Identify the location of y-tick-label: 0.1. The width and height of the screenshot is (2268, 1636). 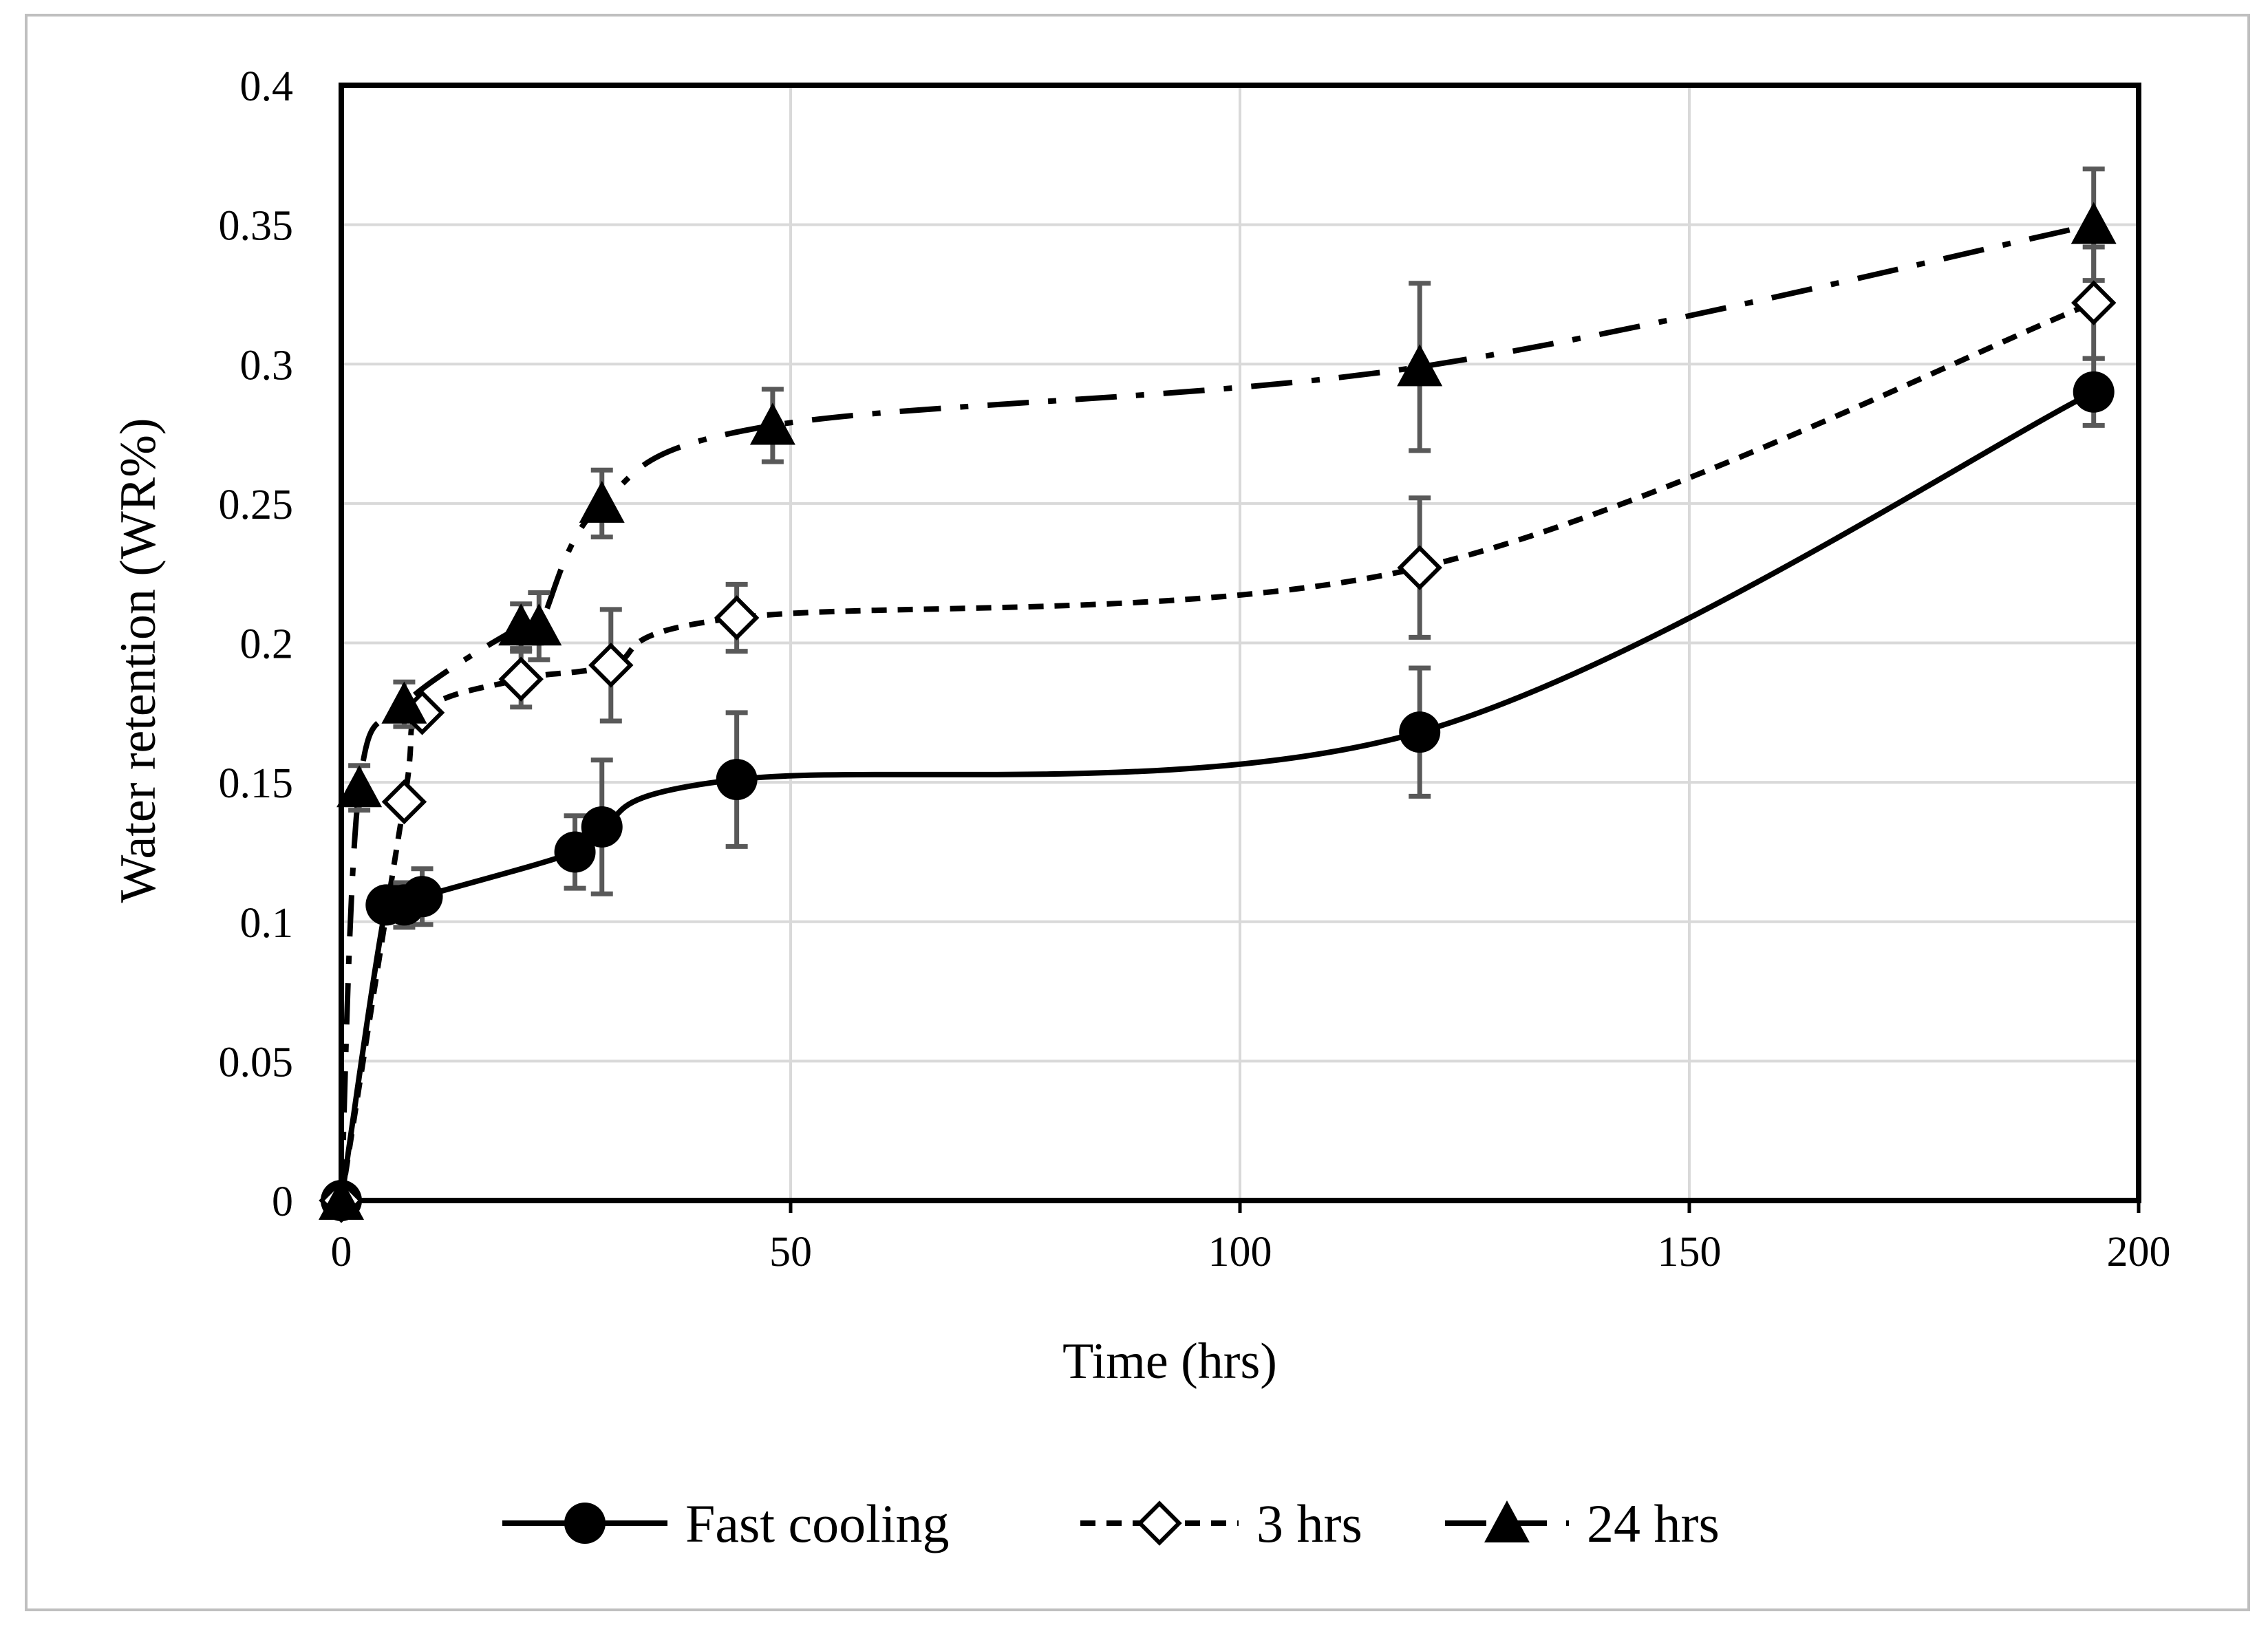
(267, 923).